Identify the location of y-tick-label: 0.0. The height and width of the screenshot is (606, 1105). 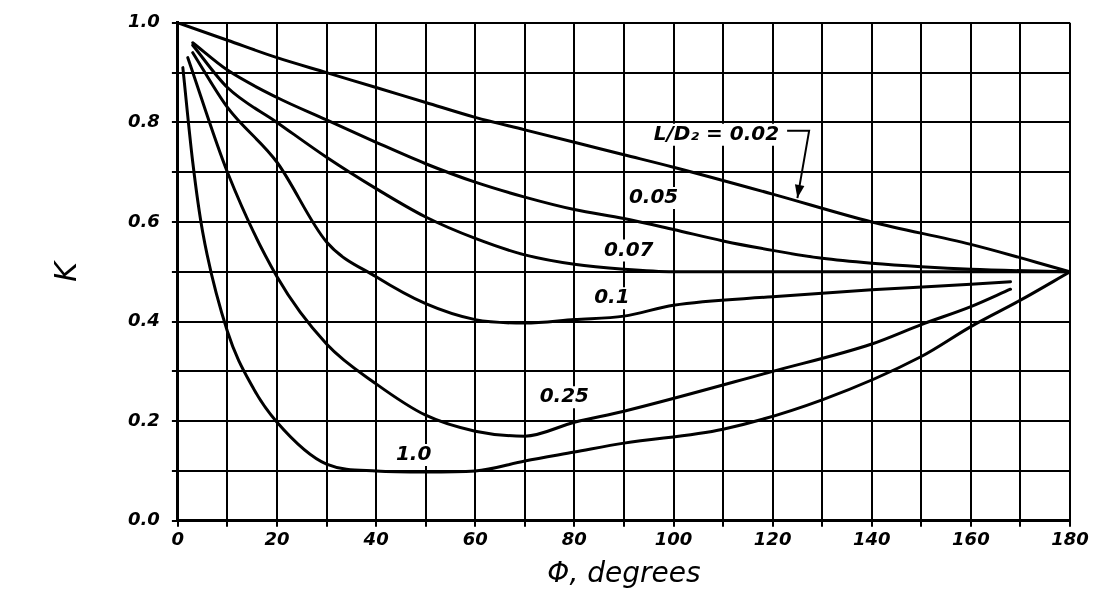
(144, 519).